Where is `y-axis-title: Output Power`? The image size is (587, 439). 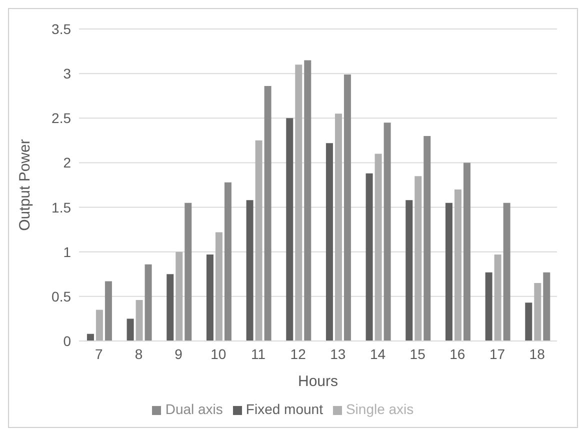
y-axis-title: Output Power is located at coordinates (25, 185).